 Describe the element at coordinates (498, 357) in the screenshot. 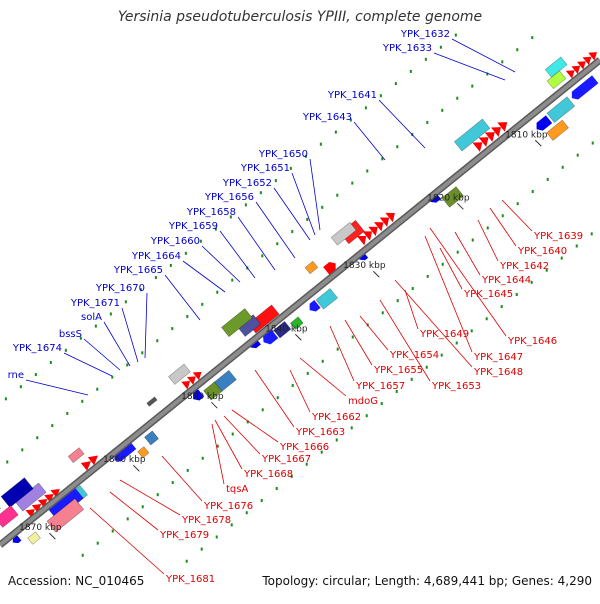

I see `reverse-gene-label: YPK_1647` at that location.